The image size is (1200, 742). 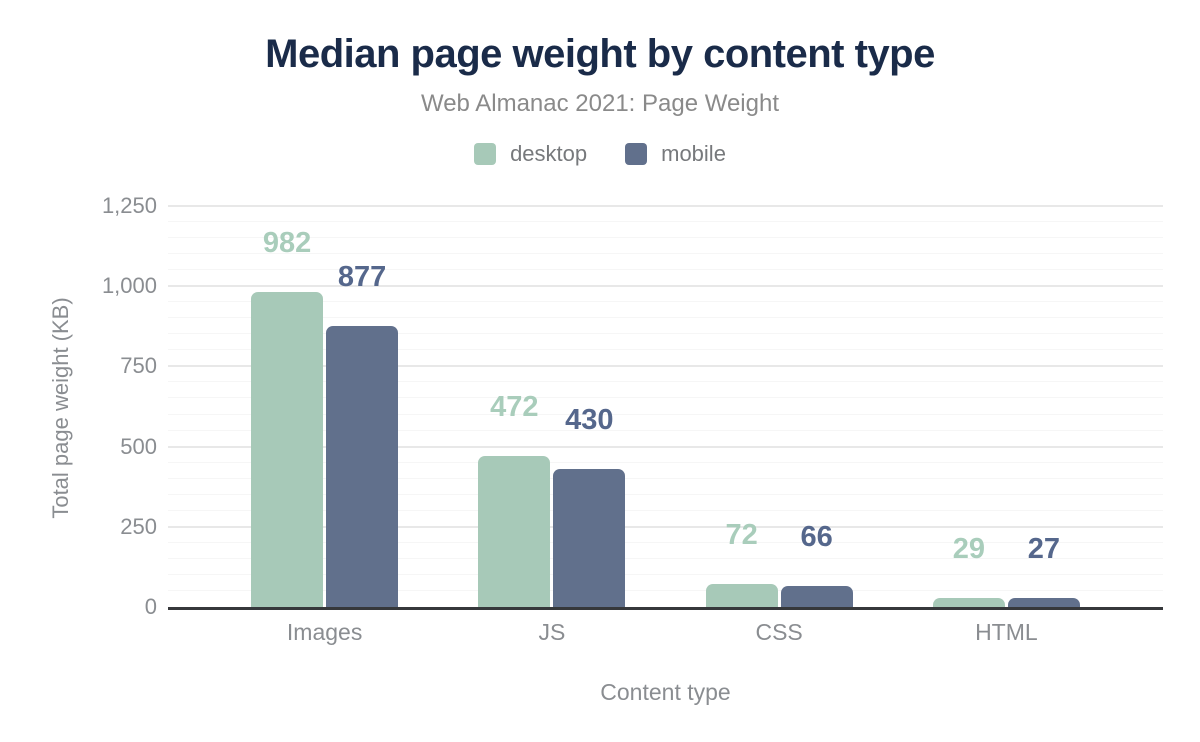 I want to click on bar-mobile-css, so click(x=816, y=596).